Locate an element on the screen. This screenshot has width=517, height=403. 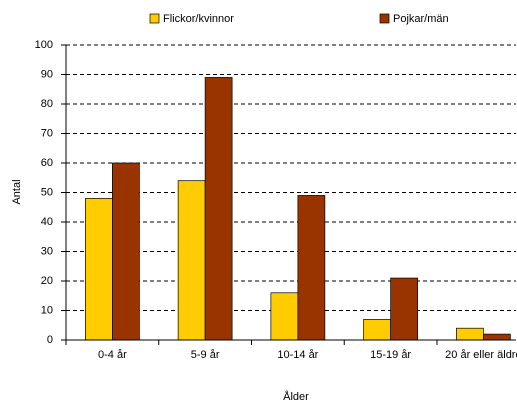
legend-label: Flickor/kvinnor is located at coordinates (198, 19).